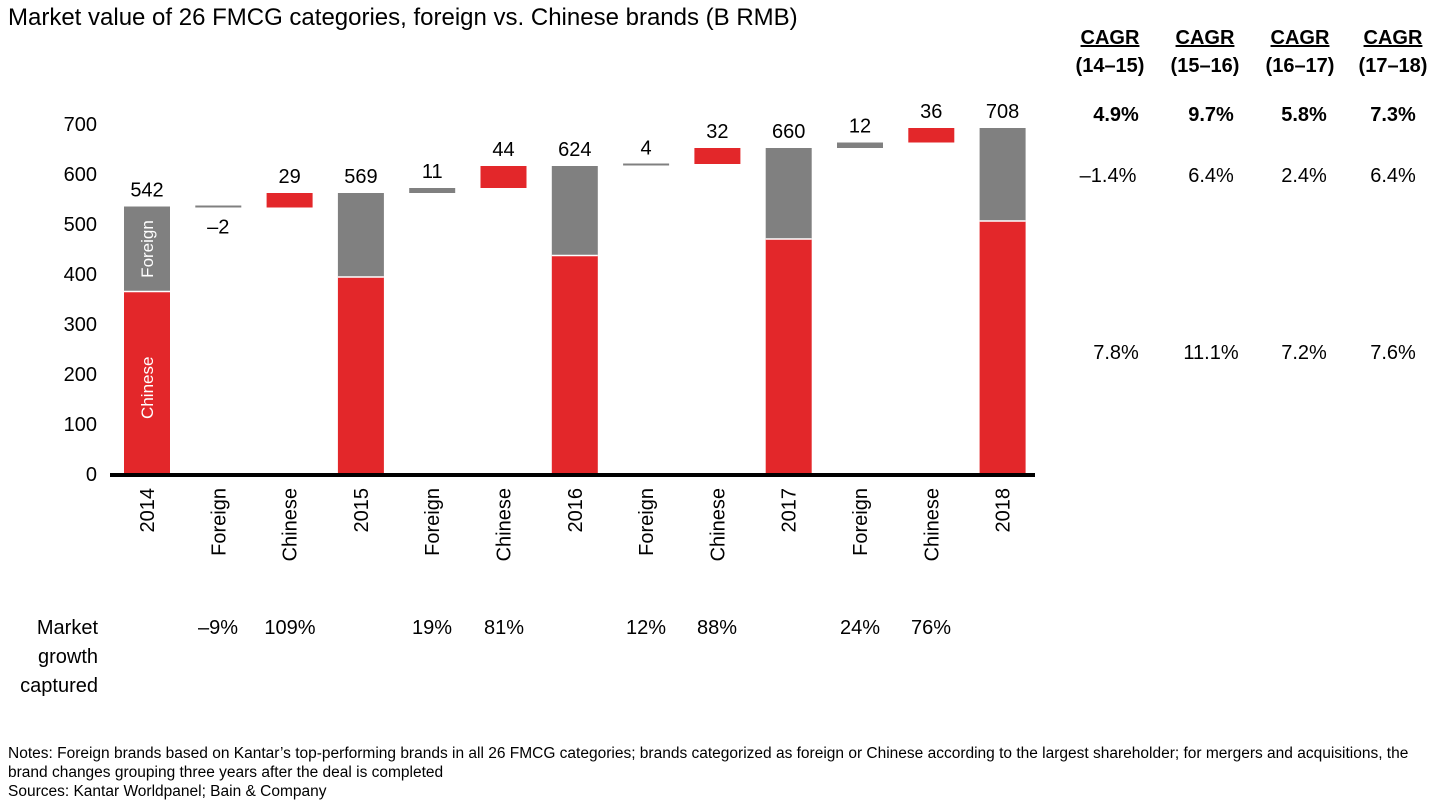 This screenshot has width=1440, height=810. Describe the element at coordinates (1205, 52) in the screenshot. I see `cagr-header-15-16: CAGR (15–16)` at that location.